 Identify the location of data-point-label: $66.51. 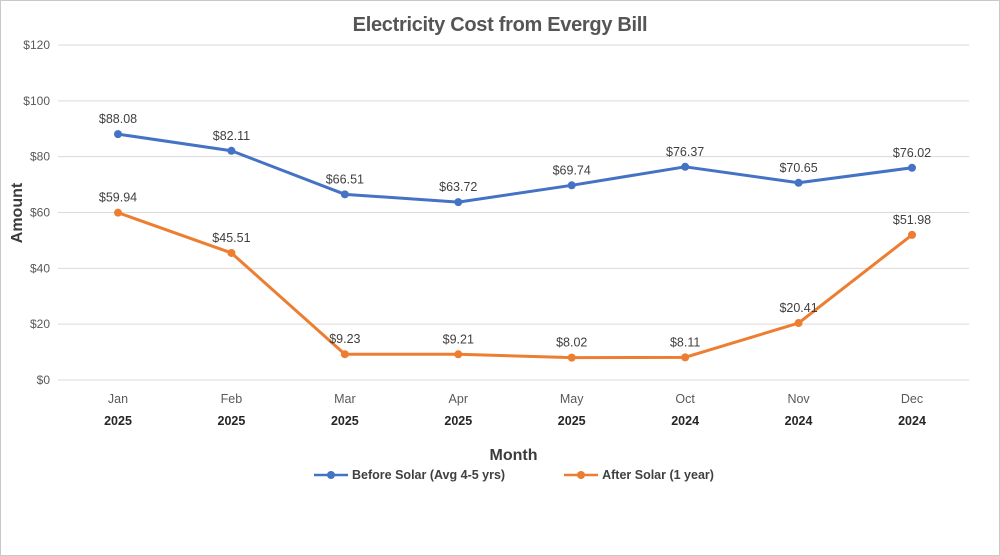
(345, 179).